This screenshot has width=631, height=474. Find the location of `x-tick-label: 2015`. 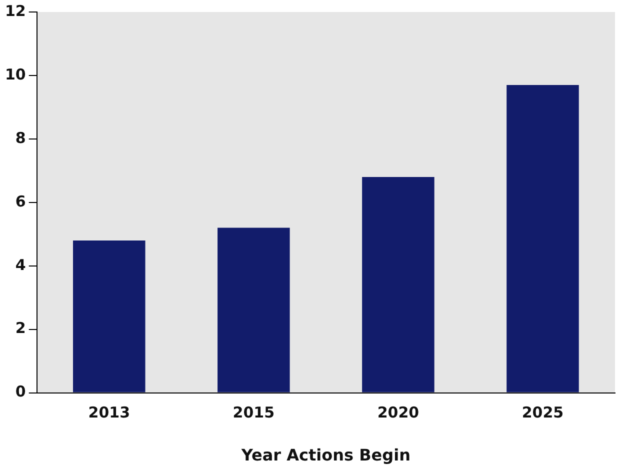

x-tick-label: 2015 is located at coordinates (253, 413).